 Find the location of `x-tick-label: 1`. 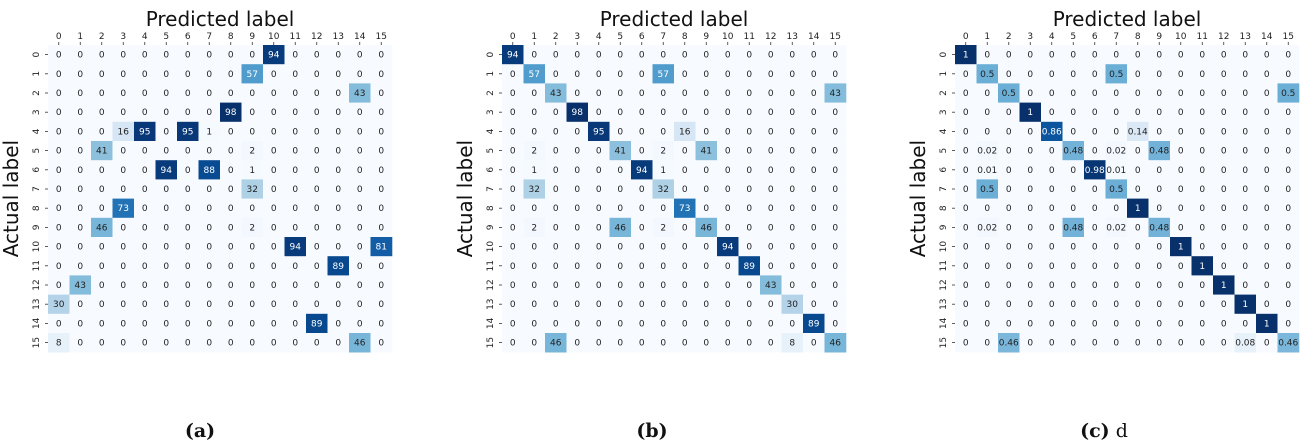

x-tick-label: 1 is located at coordinates (80, 37).